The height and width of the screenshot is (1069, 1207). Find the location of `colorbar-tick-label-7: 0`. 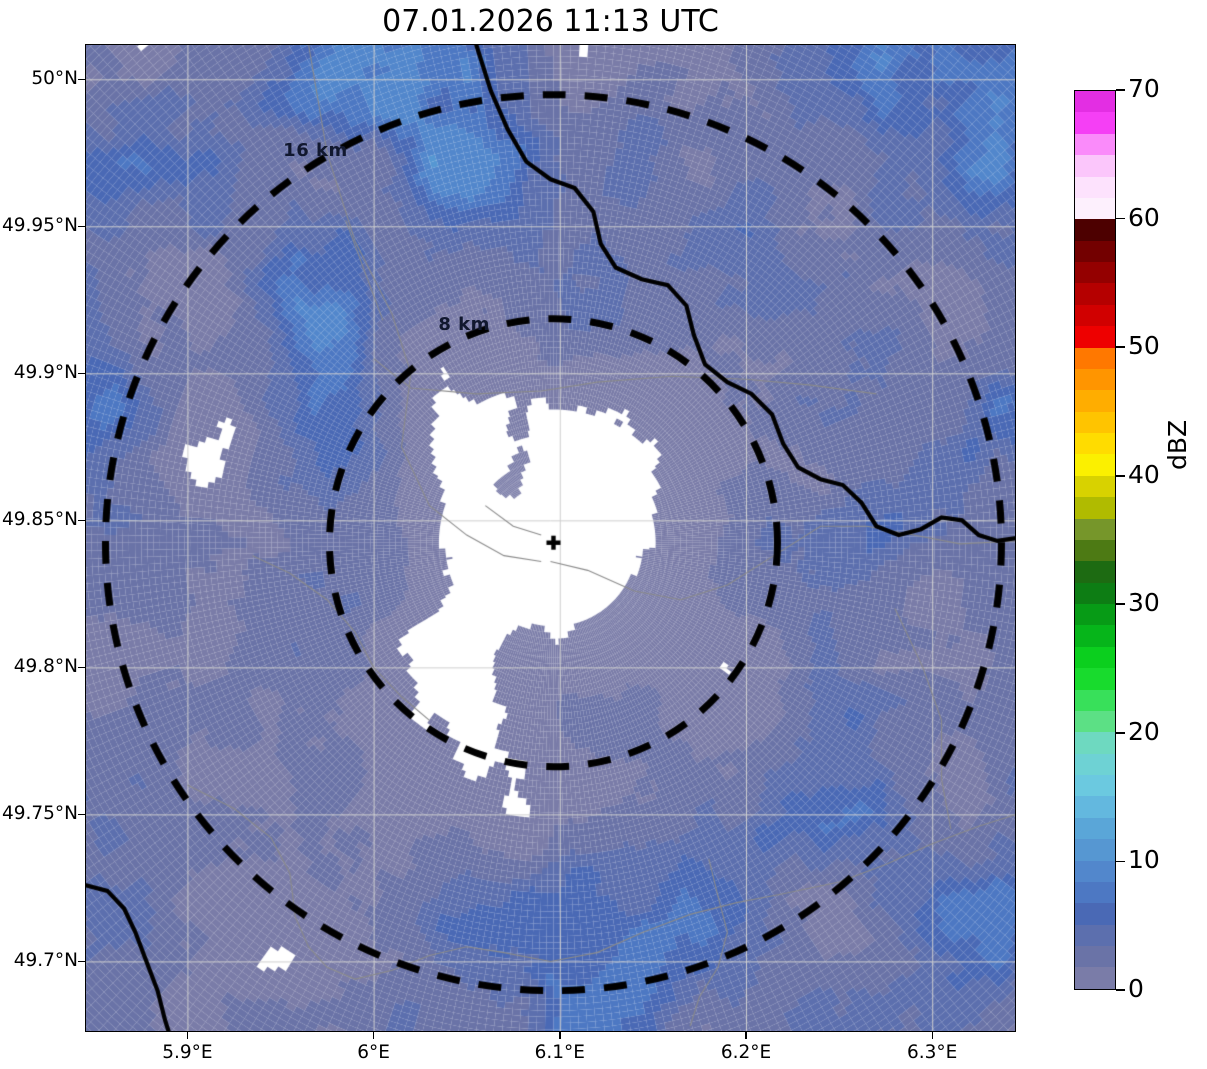

colorbar-tick-label-7: 0 is located at coordinates (1136, 988).